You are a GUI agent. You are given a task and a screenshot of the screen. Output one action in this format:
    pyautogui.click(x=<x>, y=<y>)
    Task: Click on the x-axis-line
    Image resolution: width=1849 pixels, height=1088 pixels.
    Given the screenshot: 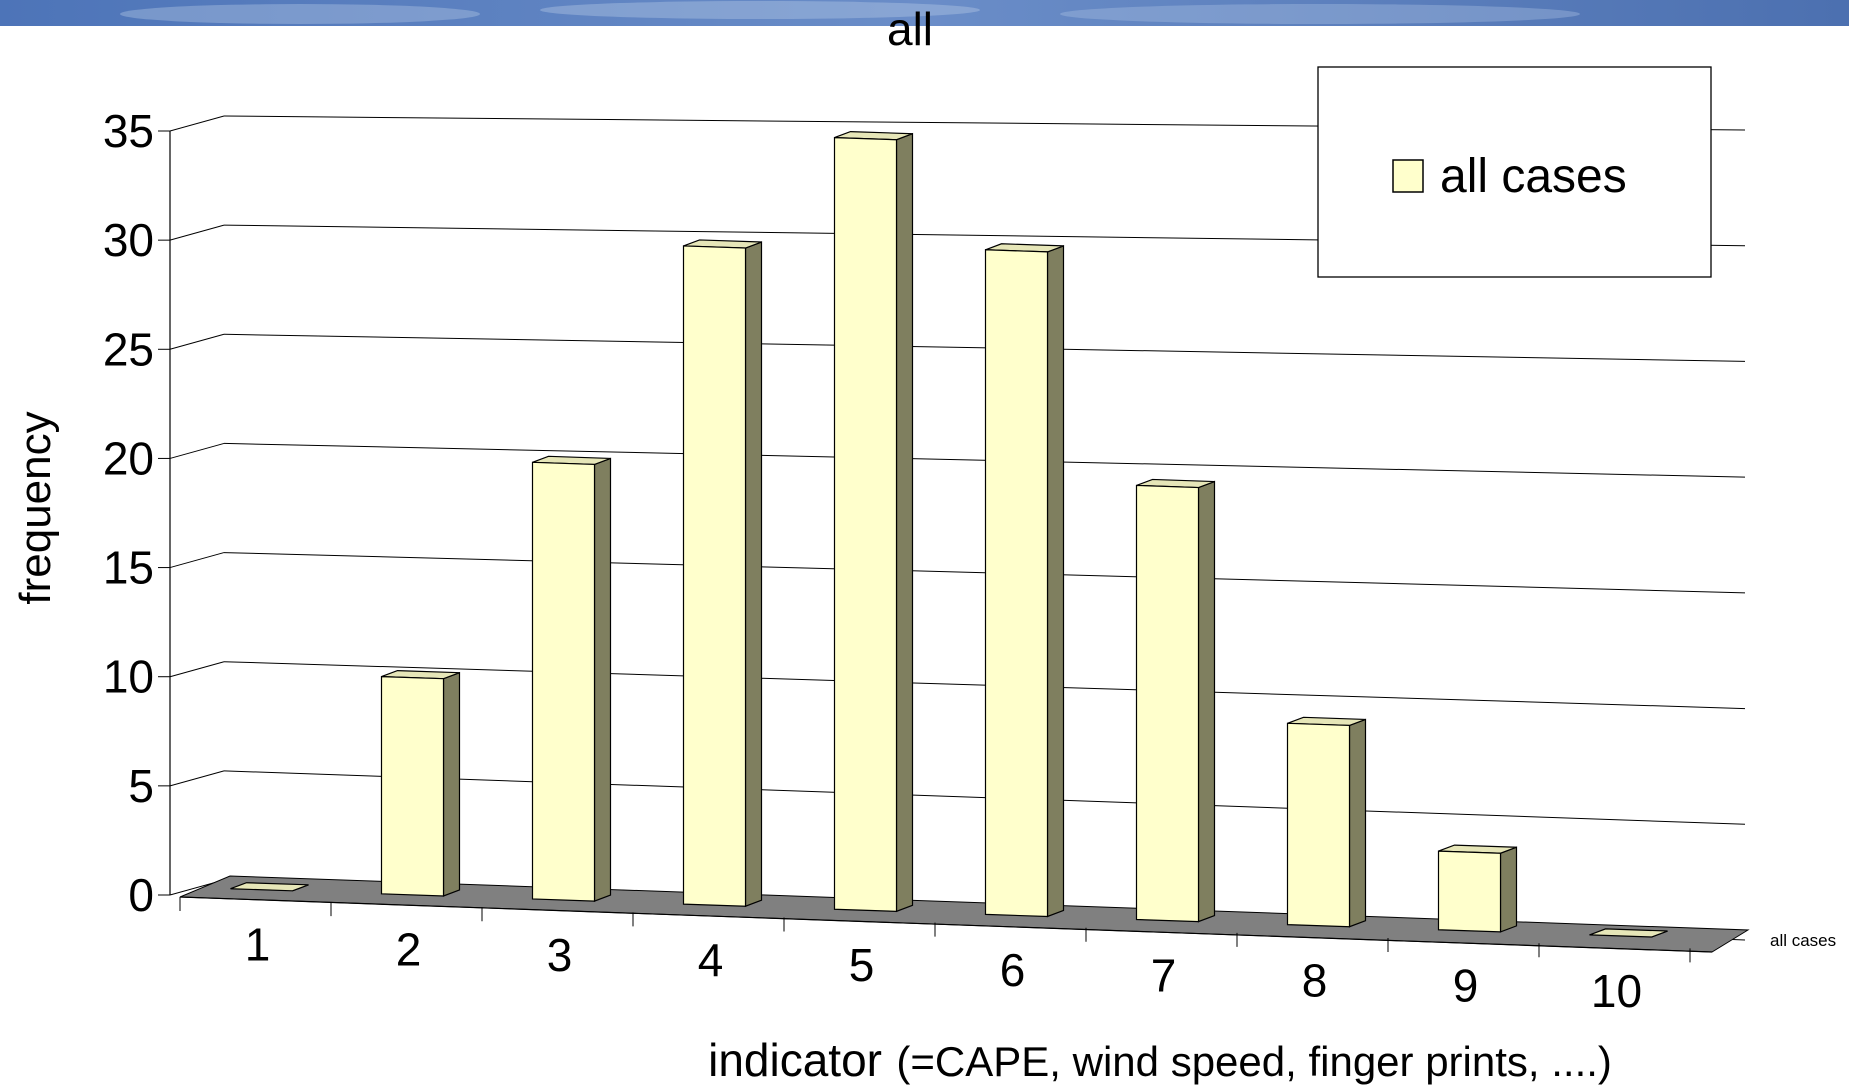 What is the action you would take?
    pyautogui.click(x=946, y=924)
    